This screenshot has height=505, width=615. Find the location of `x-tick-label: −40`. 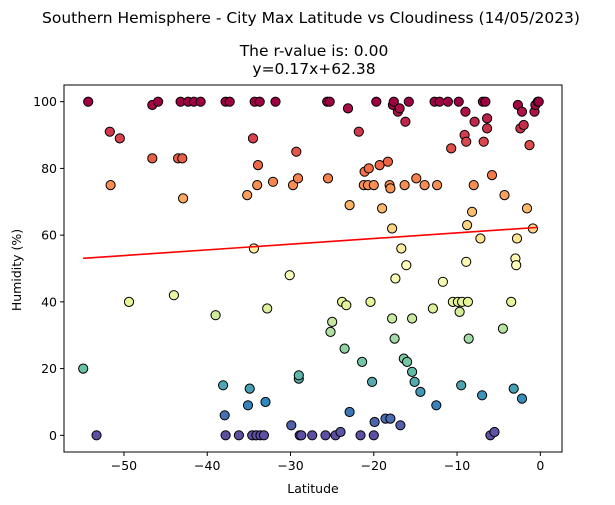

x-tick-label: −40 is located at coordinates (207, 465).